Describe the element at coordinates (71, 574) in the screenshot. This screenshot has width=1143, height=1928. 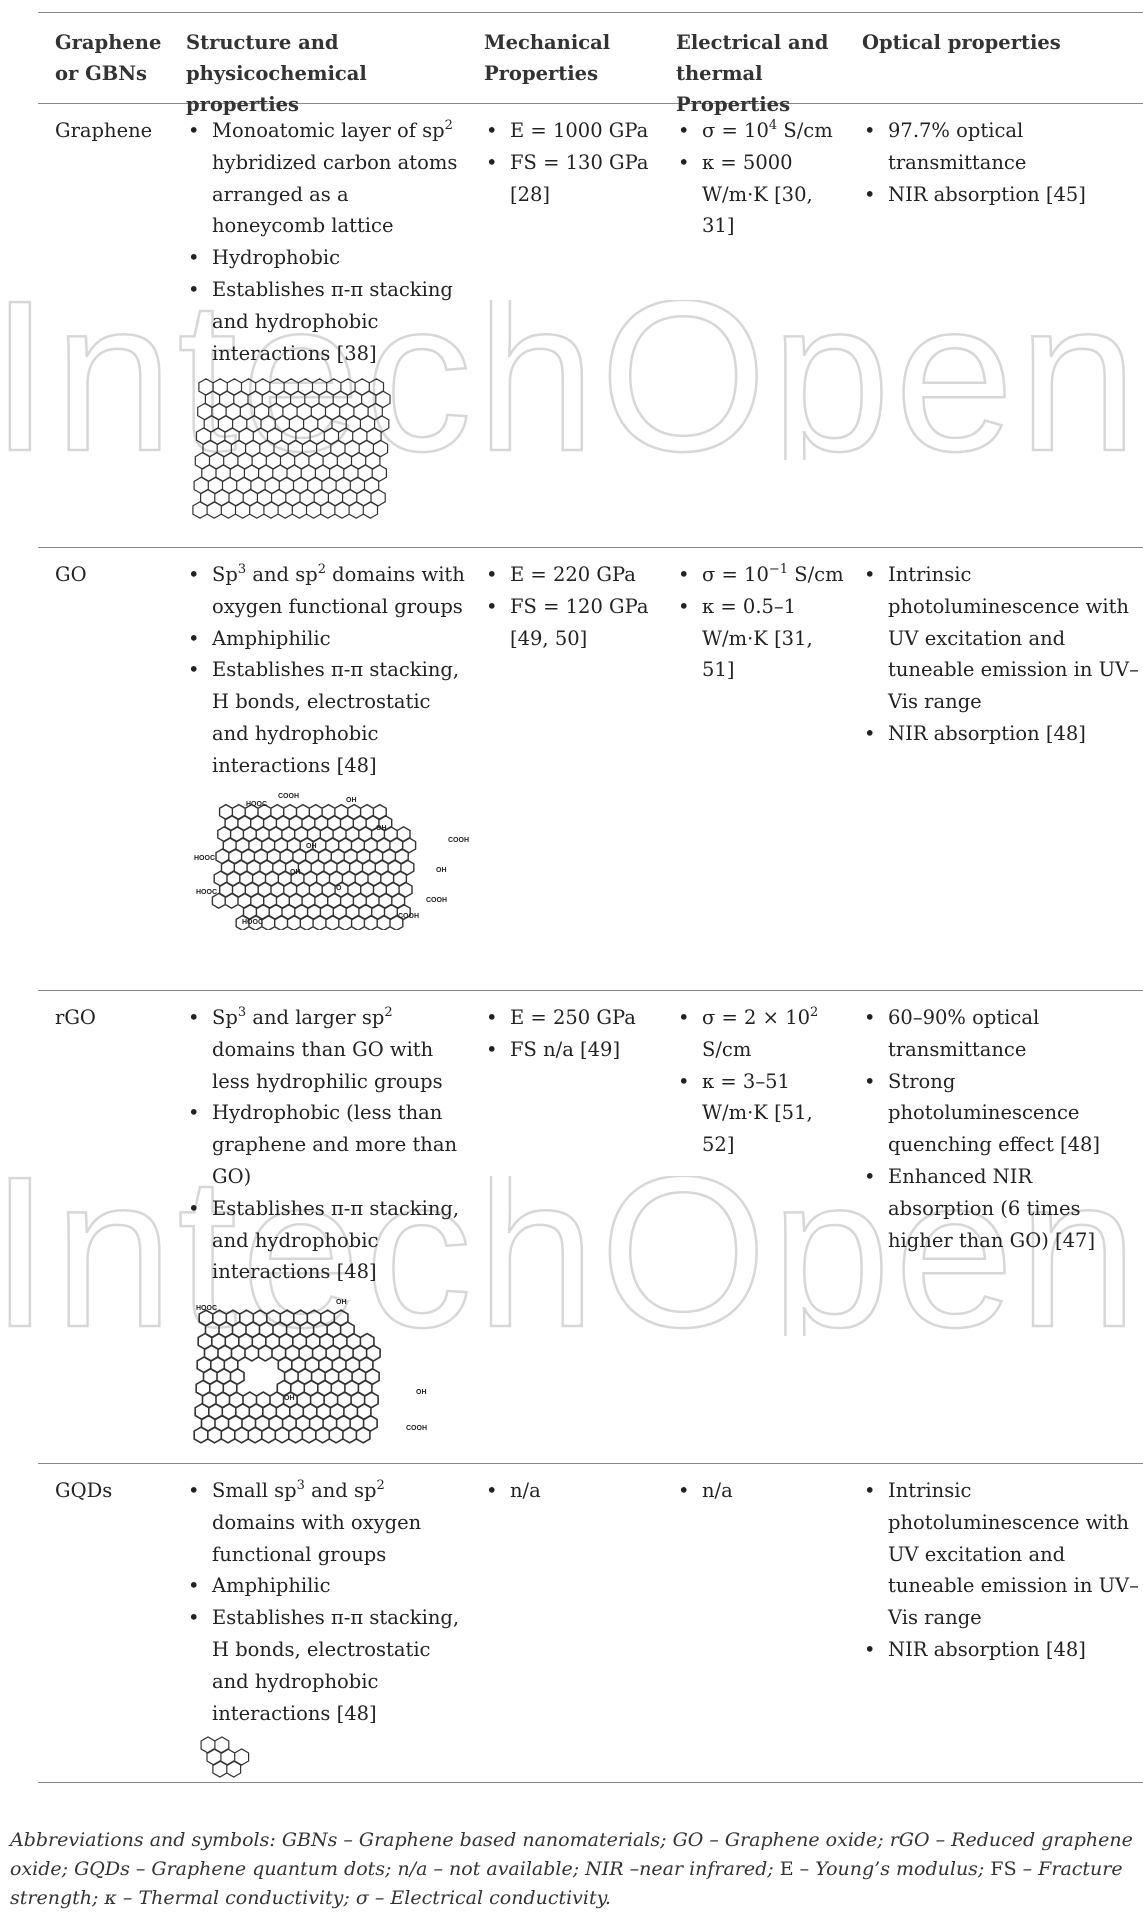
I see `cell-material: GO` at that location.